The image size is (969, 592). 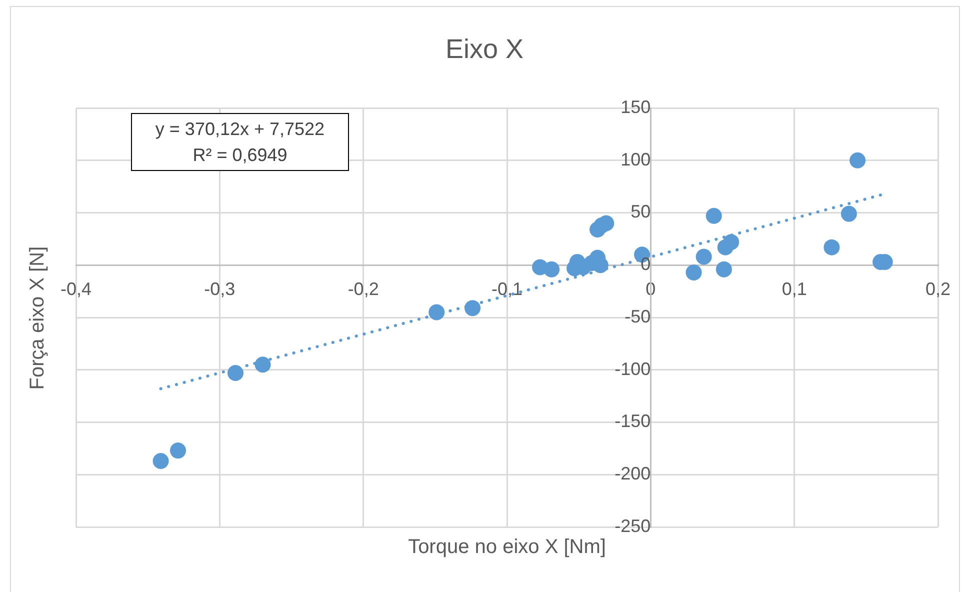 What do you see at coordinates (635, 106) in the screenshot?
I see `y-tick-label: 150` at bounding box center [635, 106].